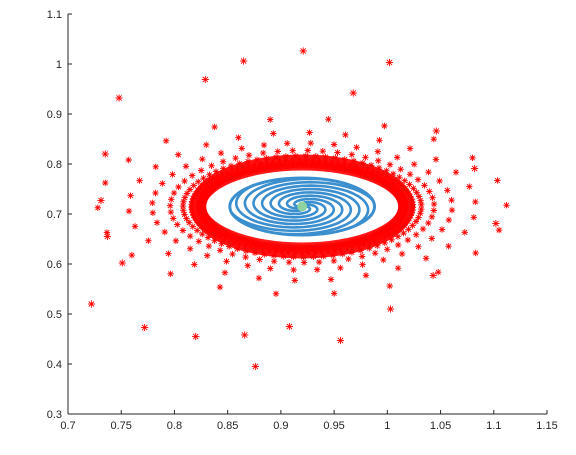 The image size is (576, 455). I want to click on y-tick-label: 0.4, so click(54, 365).